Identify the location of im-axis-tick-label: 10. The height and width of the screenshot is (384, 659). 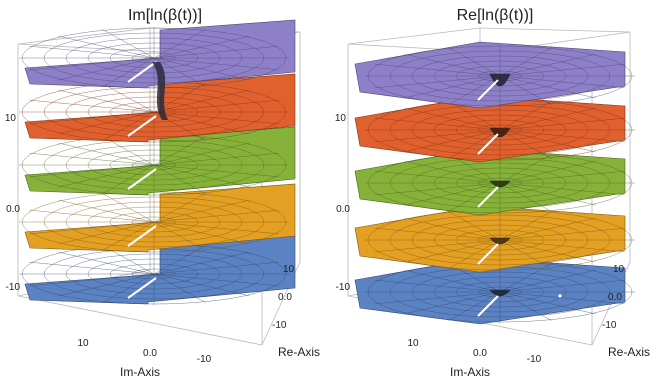
(413, 343).